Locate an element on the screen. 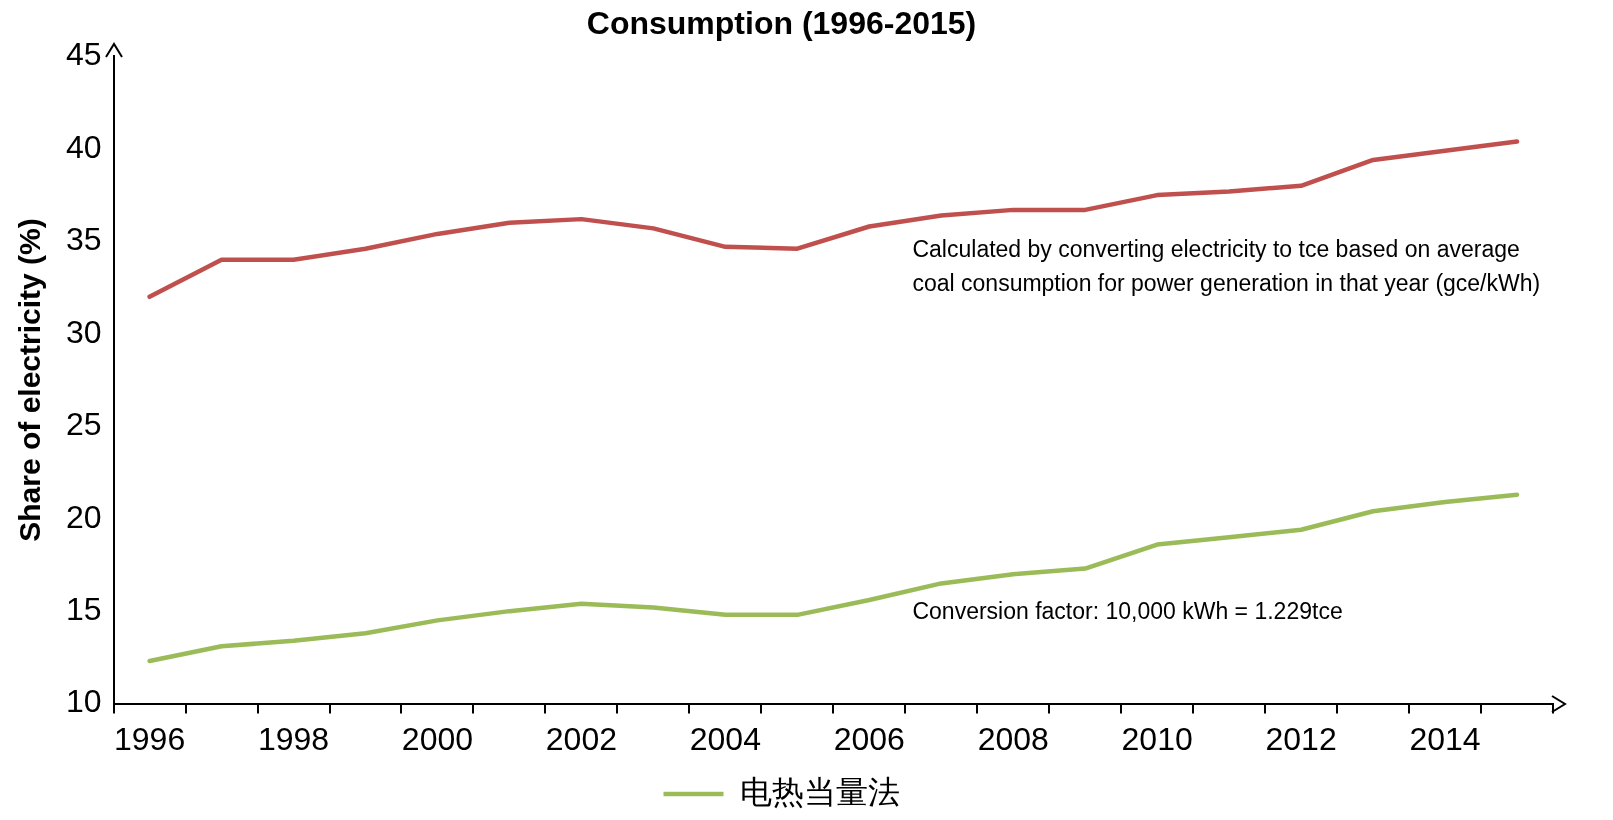  x-tick-label: 2012 is located at coordinates (1301, 738).